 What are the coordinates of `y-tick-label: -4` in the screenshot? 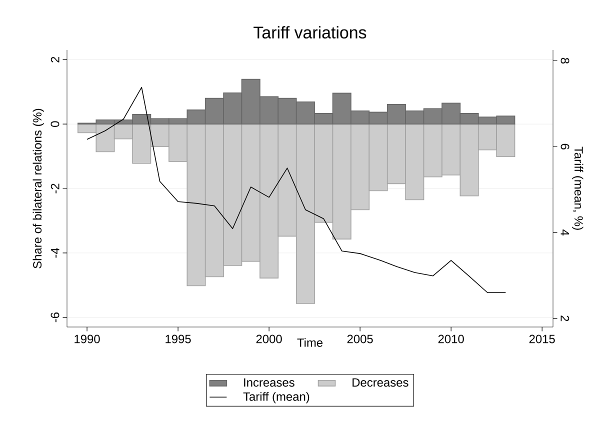 It's located at (55, 253).